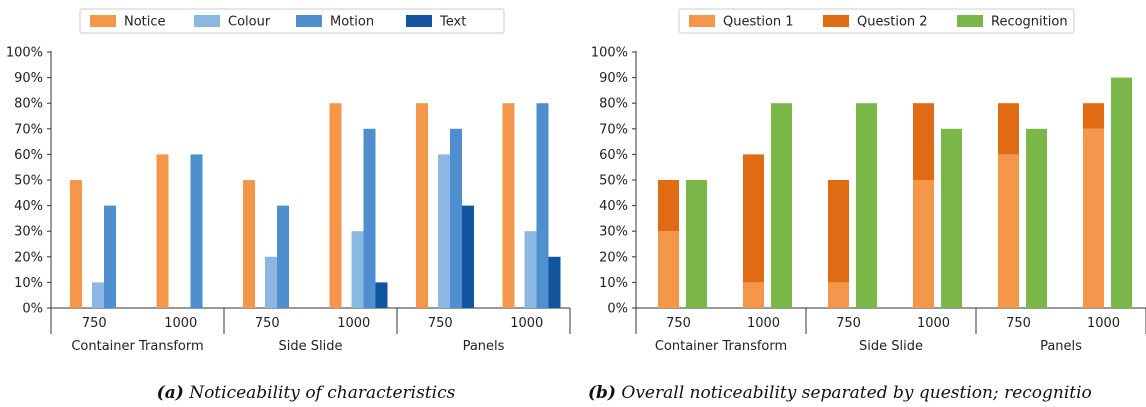  Describe the element at coordinates (602, 393) in the screenshot. I see `caption-b-label: (b)` at that location.